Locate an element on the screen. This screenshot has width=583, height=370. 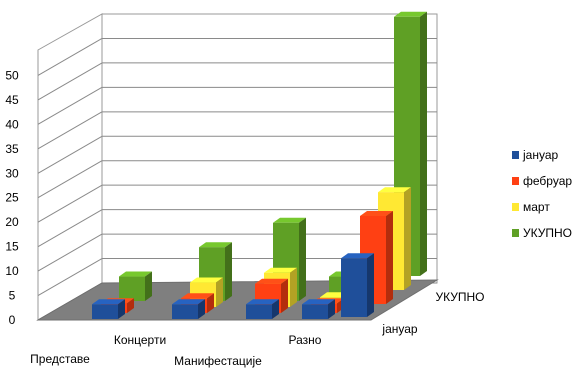
legend-item: јануар is located at coordinates (547, 155).